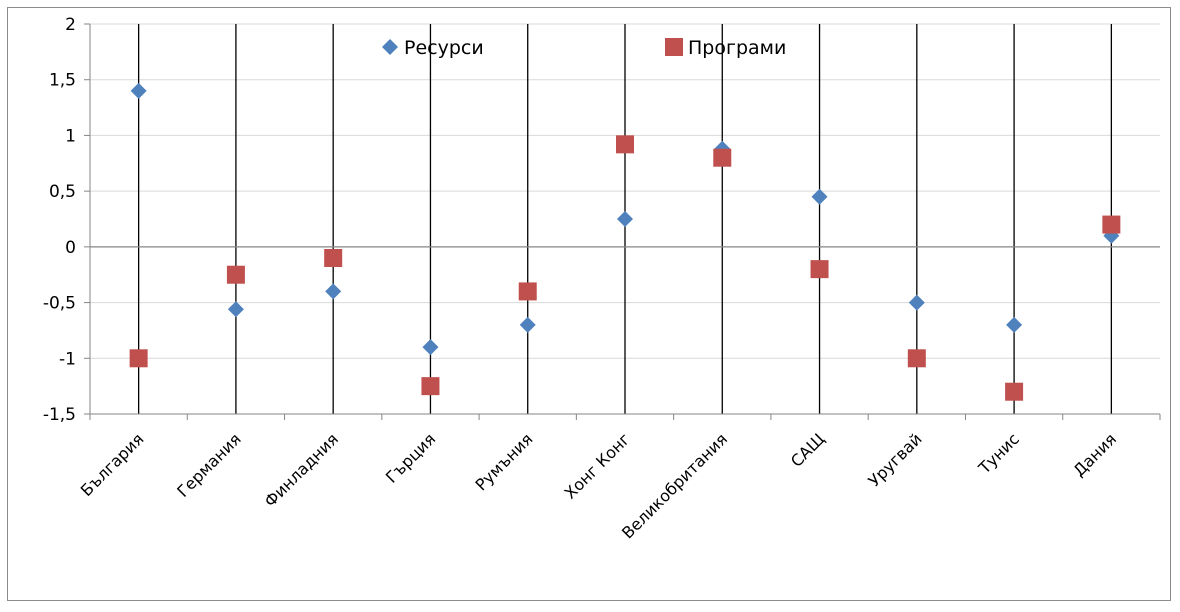  Describe the element at coordinates (584, 48) in the screenshot. I see `legend: Ресурси Програми` at that location.